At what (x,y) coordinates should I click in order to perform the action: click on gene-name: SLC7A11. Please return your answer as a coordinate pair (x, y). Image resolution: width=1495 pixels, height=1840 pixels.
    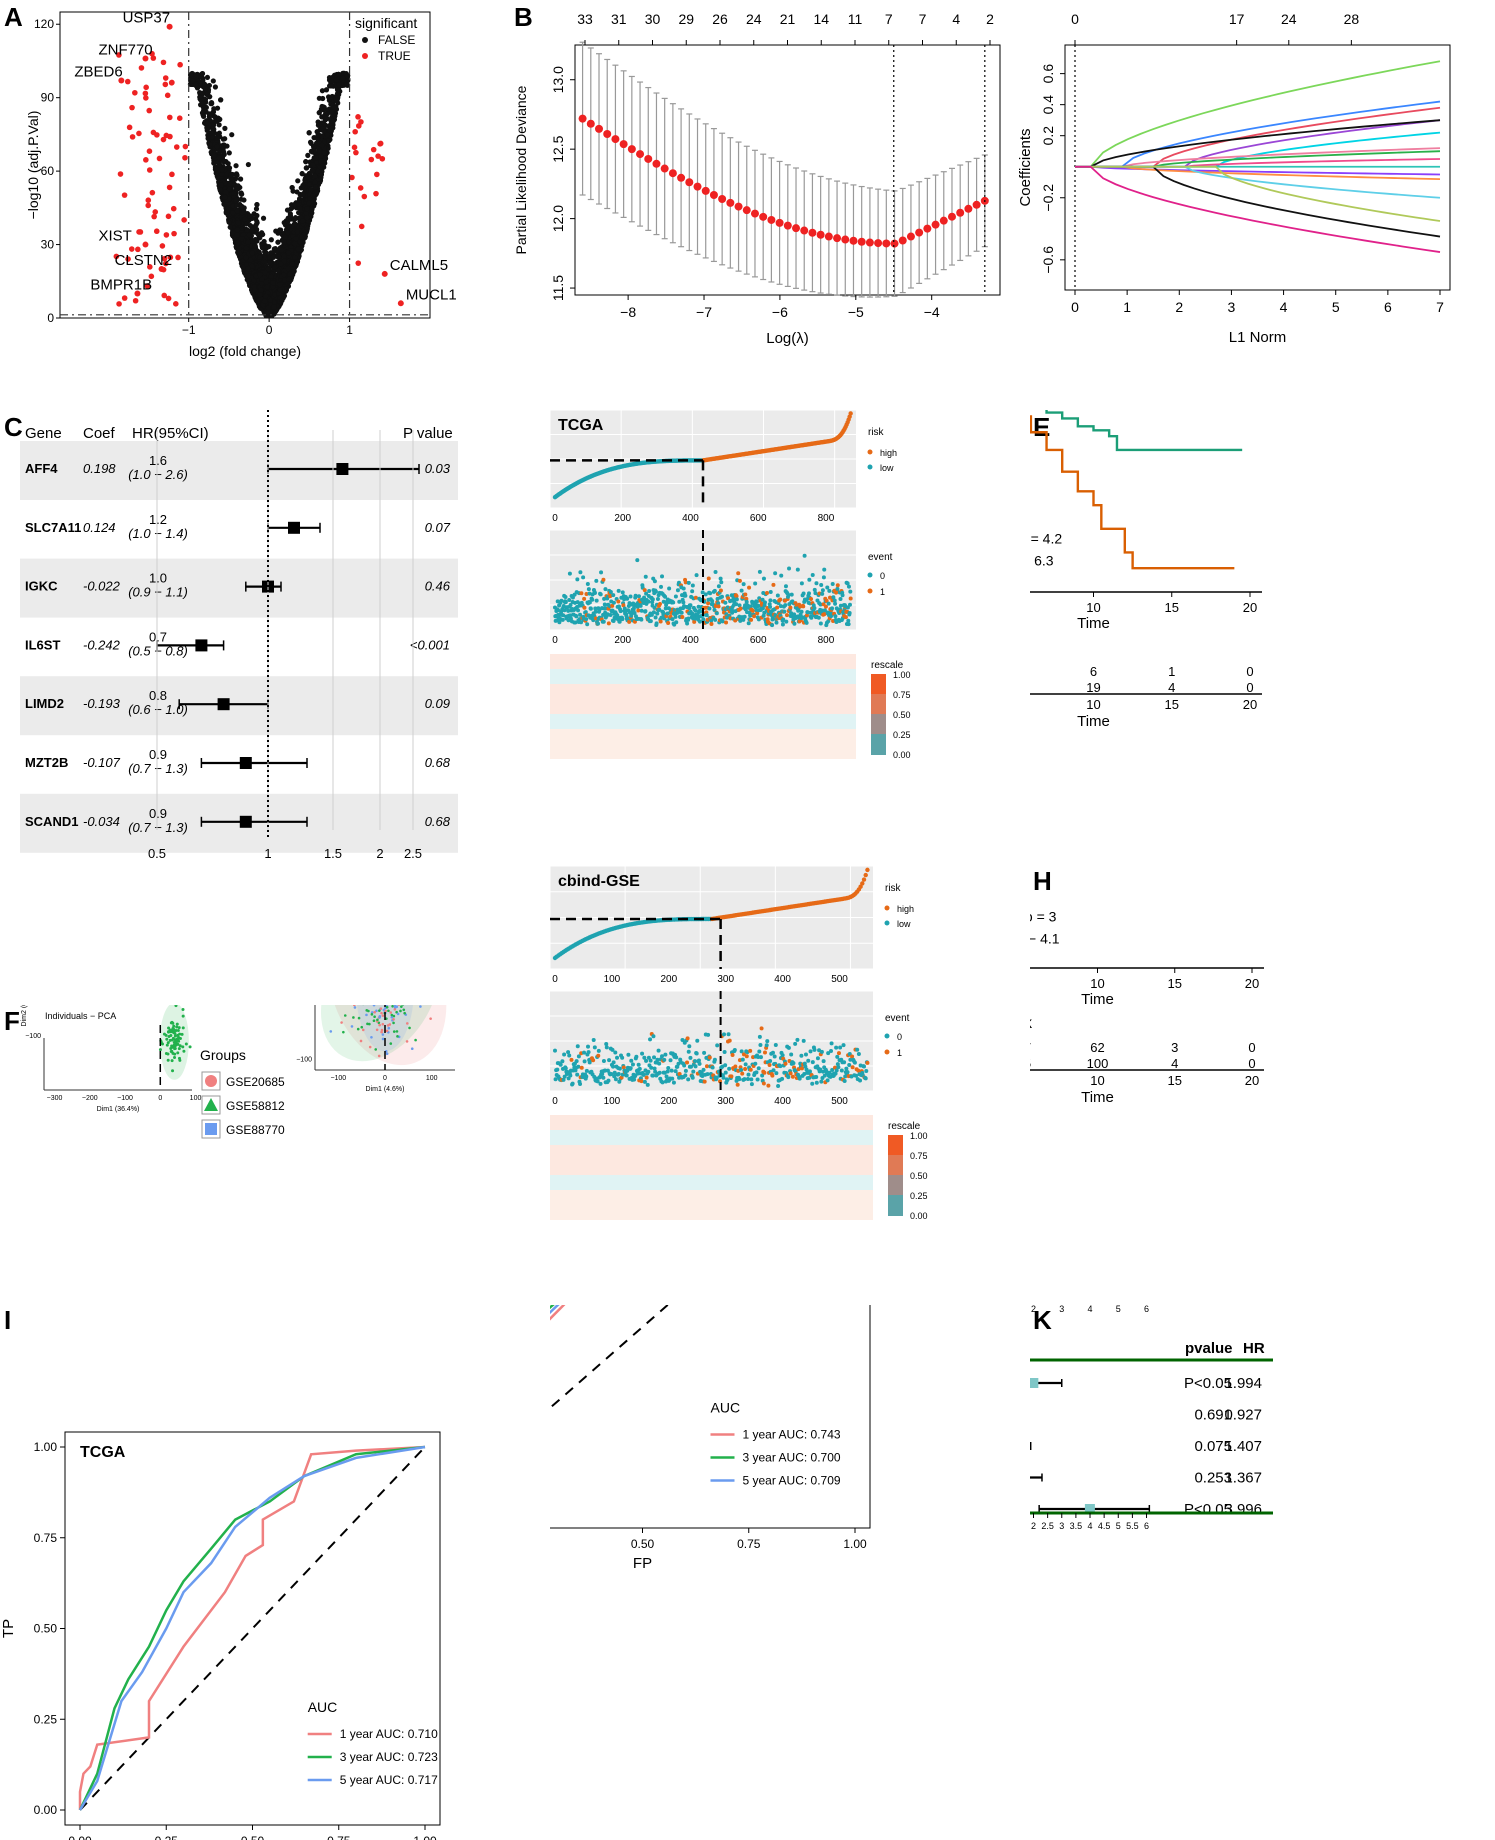
    Looking at the image, I should click on (53, 527).